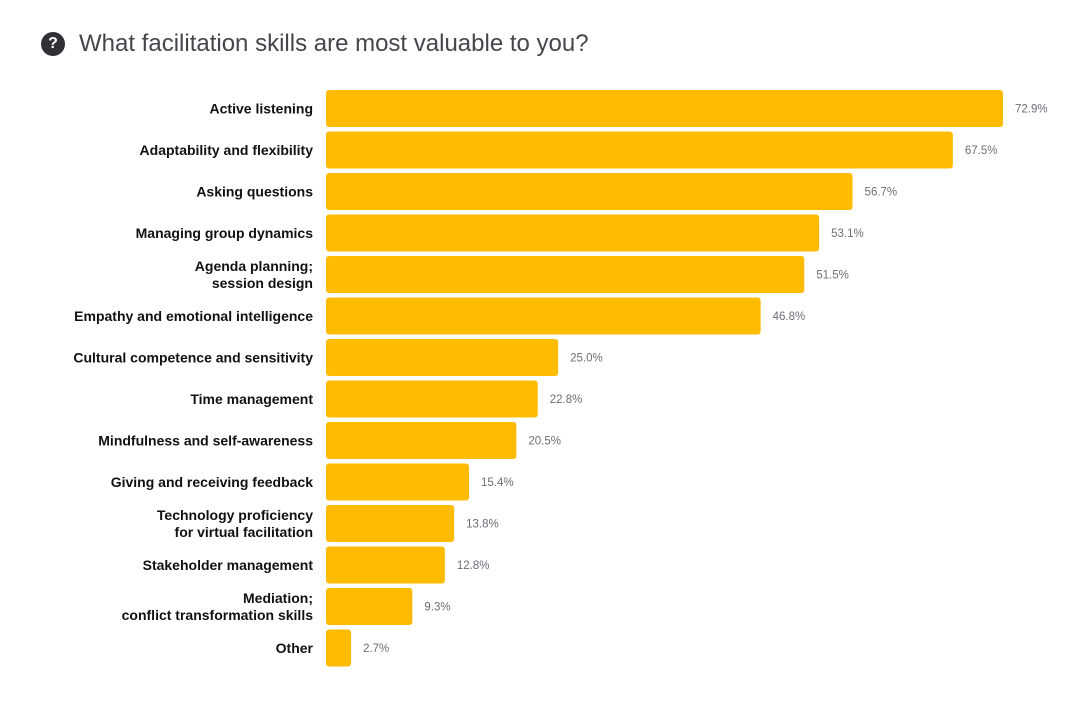 The height and width of the screenshot is (703, 1080). I want to click on value-label-4: 51.5%, so click(832, 276).